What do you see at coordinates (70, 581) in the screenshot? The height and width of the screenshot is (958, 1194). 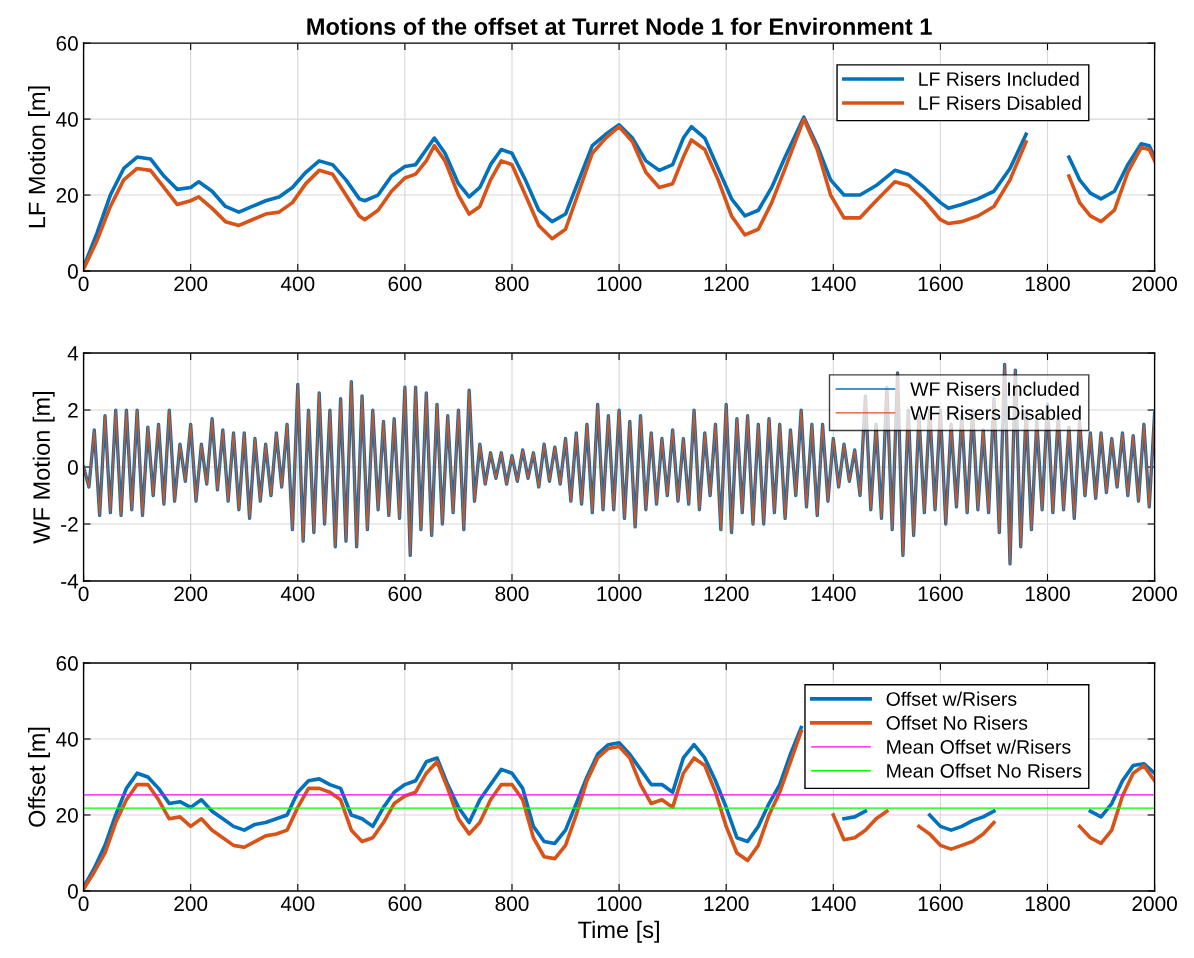 I see `y-tick-label: -4` at bounding box center [70, 581].